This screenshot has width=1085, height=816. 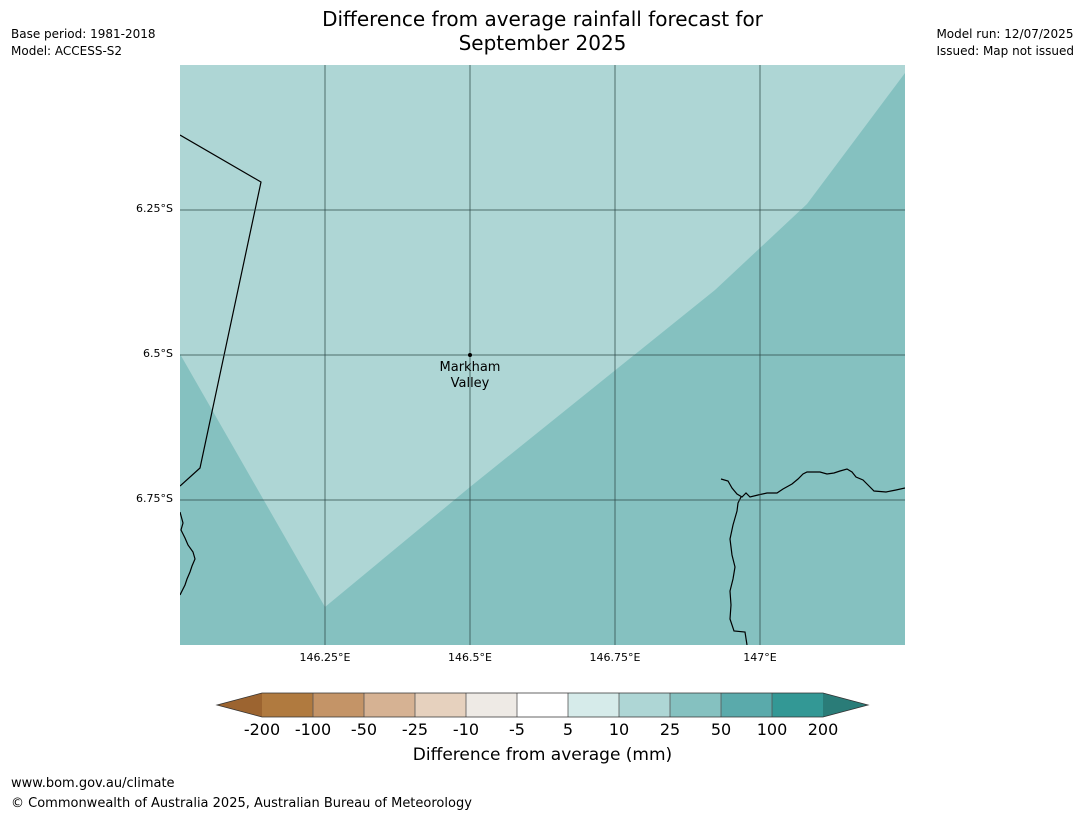 What do you see at coordinates (188, 553) in the screenshot?
I see `coastline-west` at bounding box center [188, 553].